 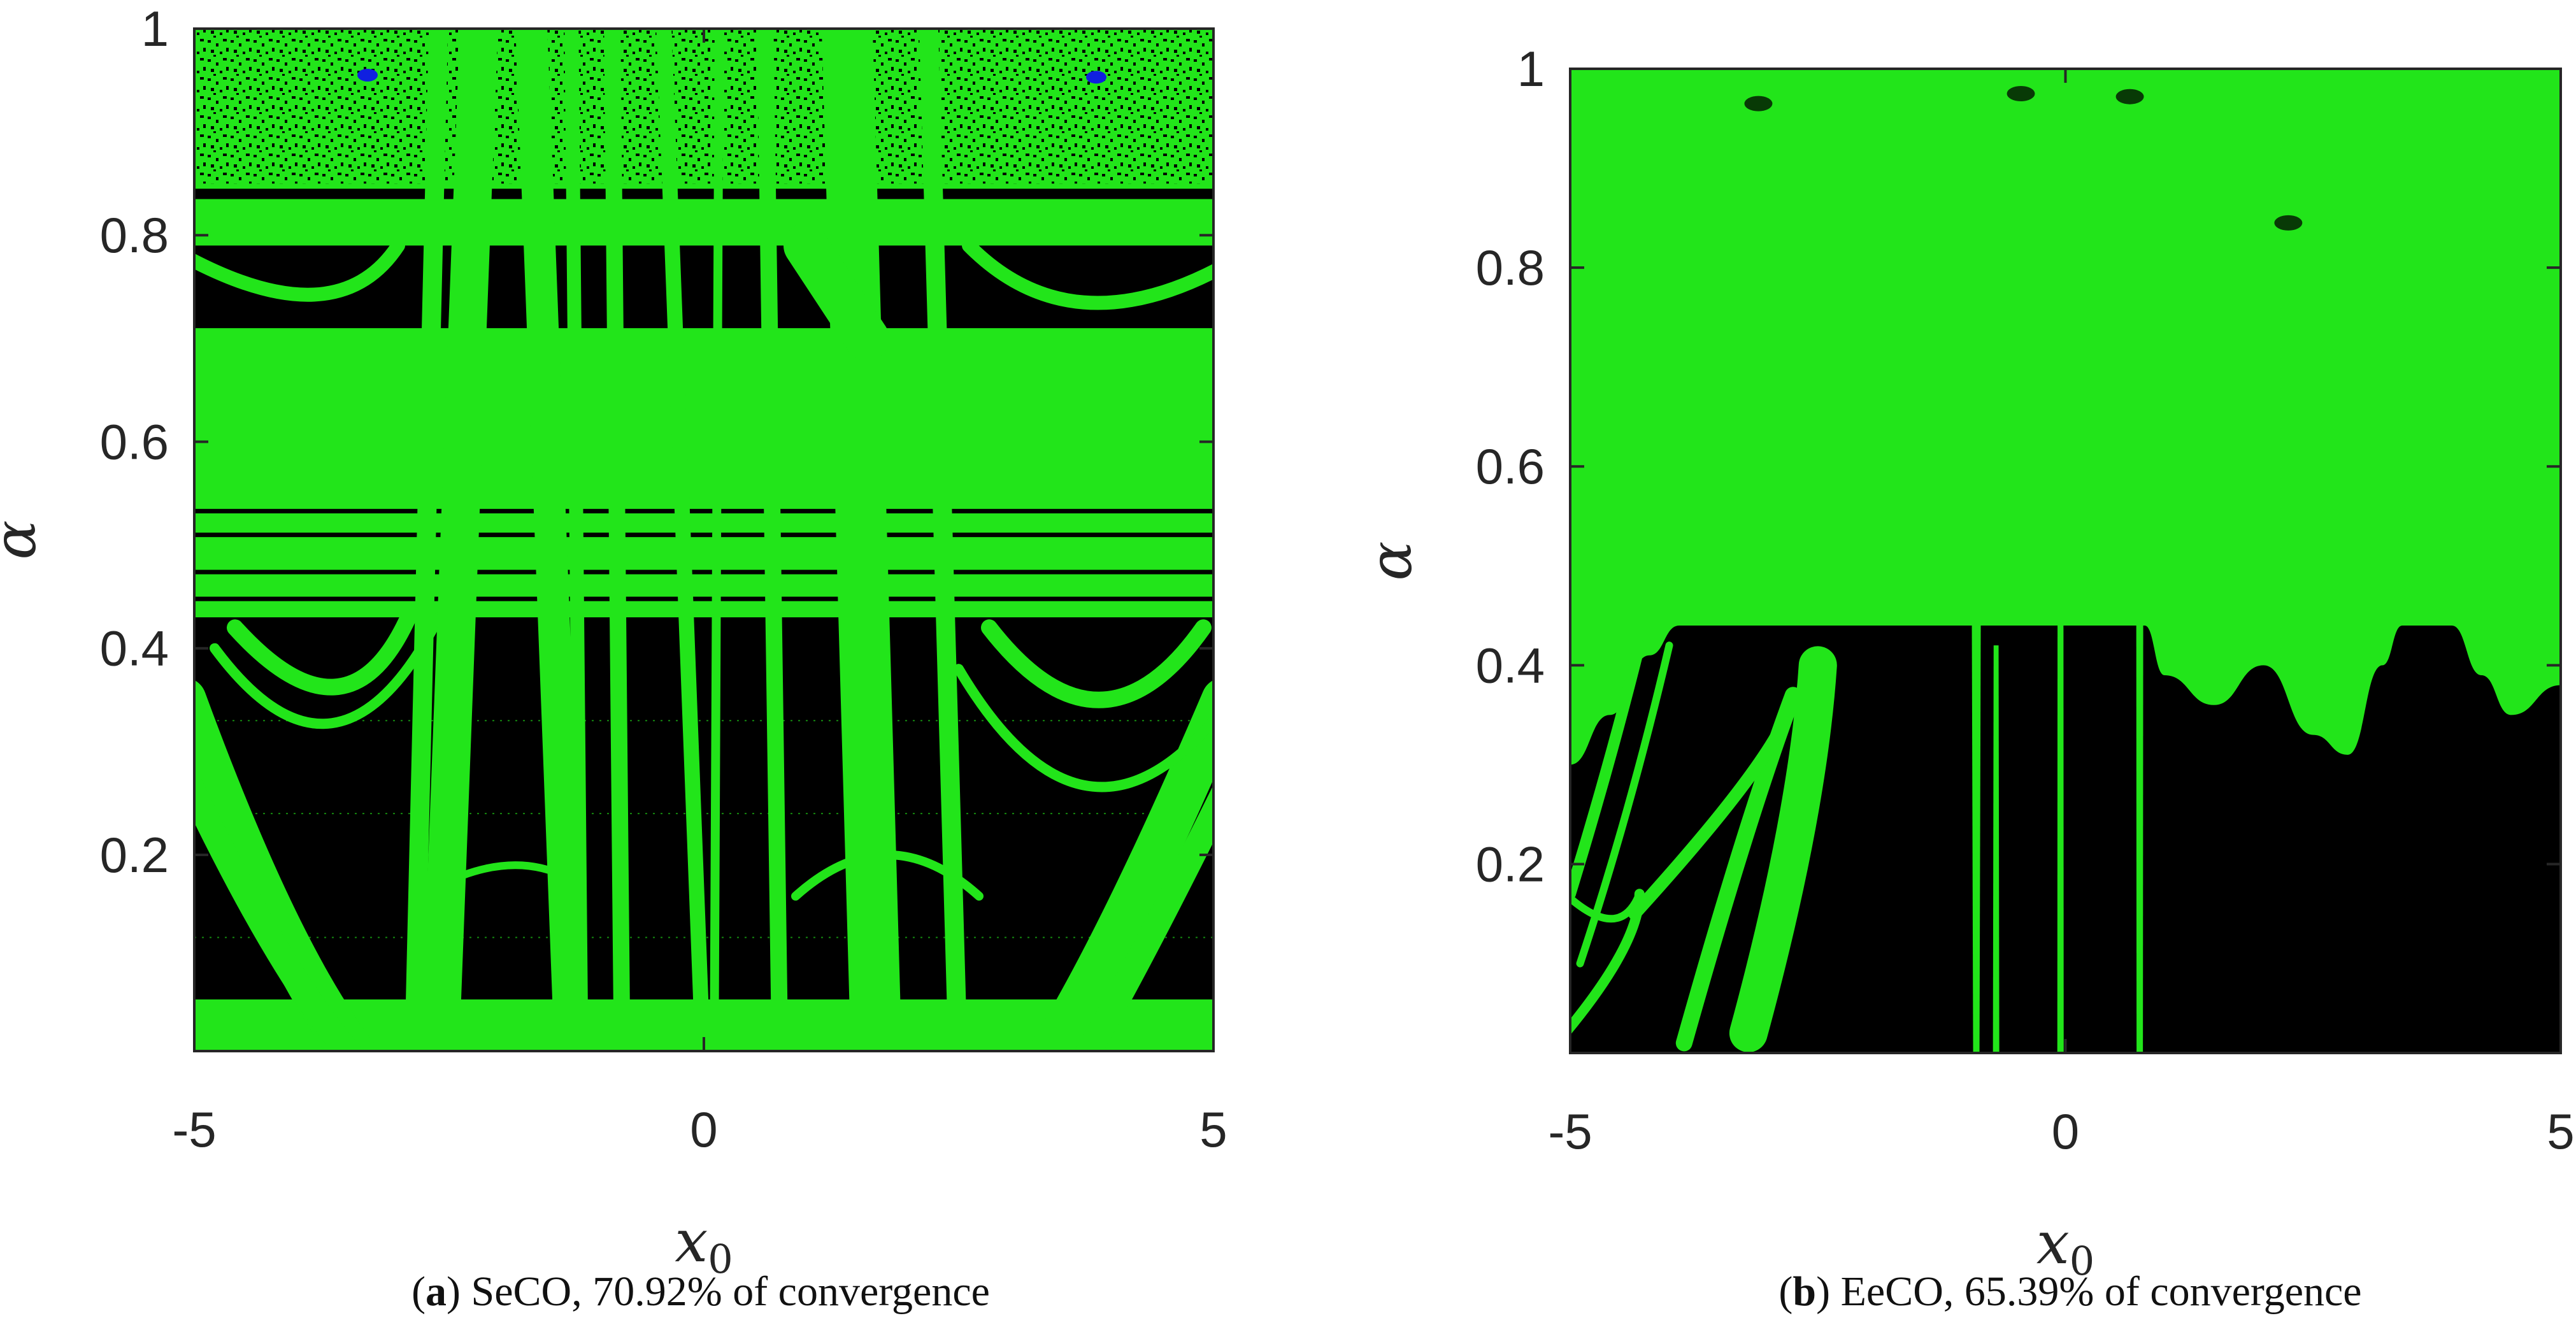 I want to click on b-green-spikes, so click(x=2057, y=839).